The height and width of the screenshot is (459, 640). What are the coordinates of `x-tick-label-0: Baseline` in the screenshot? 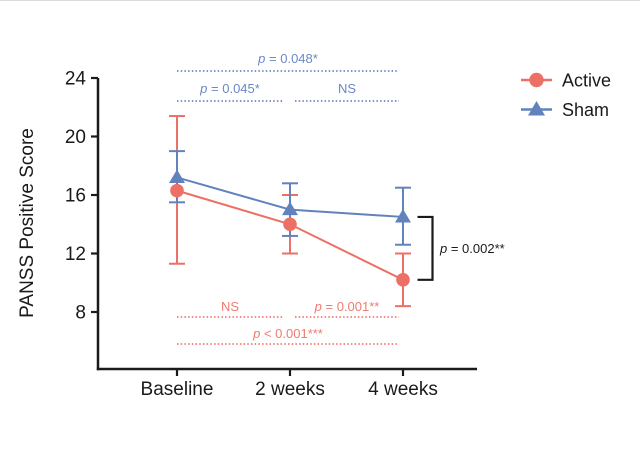 It's located at (177, 389).